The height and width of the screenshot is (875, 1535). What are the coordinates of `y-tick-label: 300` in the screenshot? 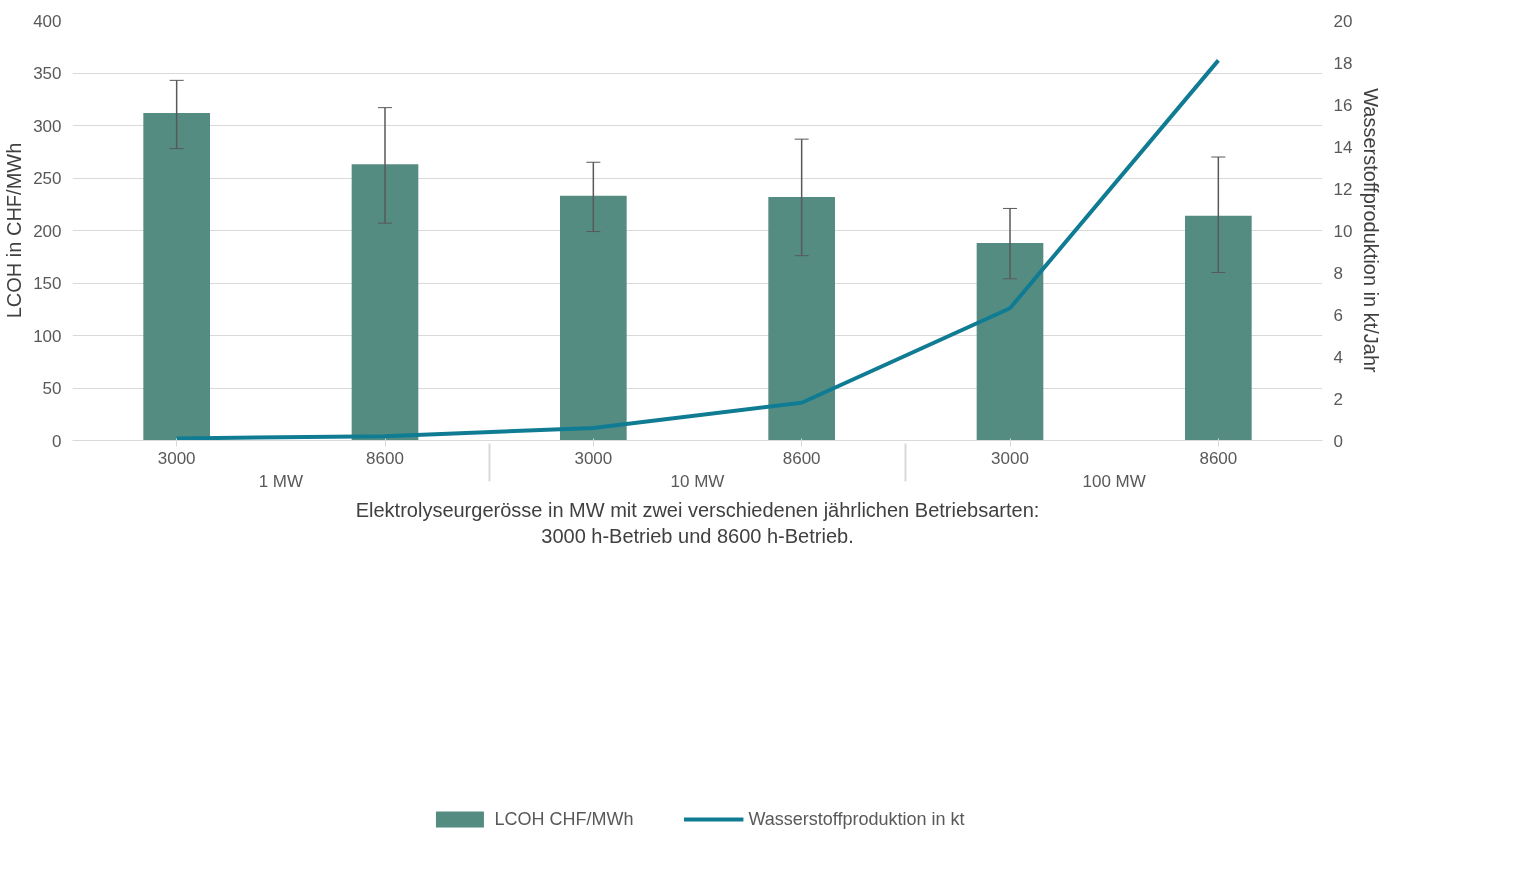 It's located at (47, 126).